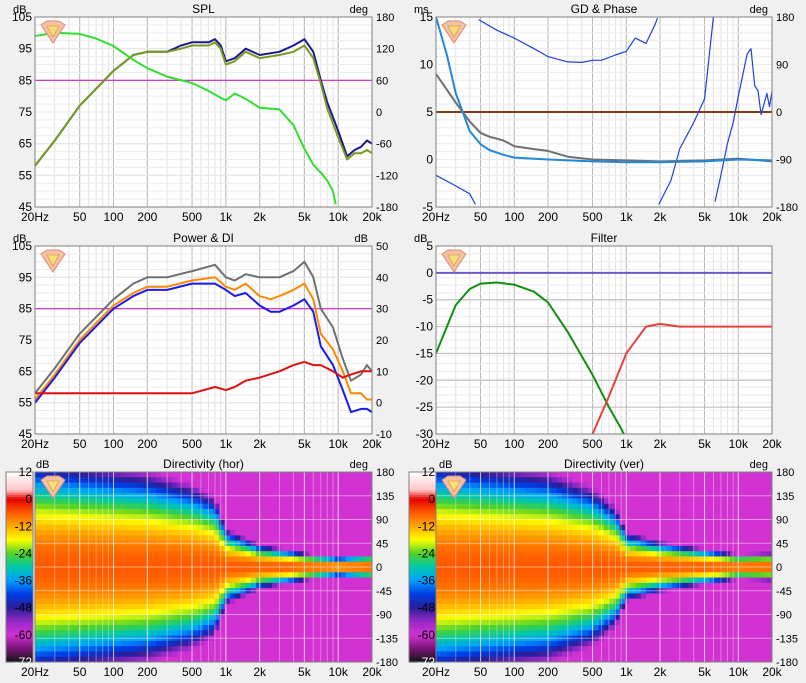 The image size is (806, 683). Describe the element at coordinates (739, 444) in the screenshot. I see `x-tick-label: 10k` at that location.